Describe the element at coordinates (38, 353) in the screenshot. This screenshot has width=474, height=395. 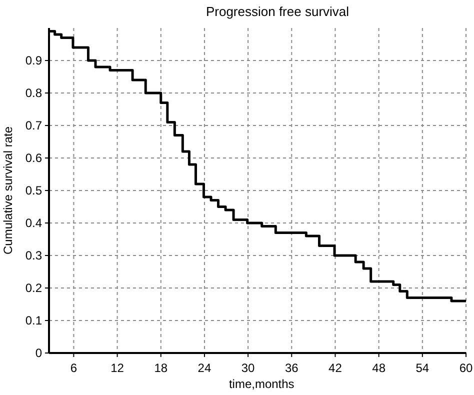
I see `y-tick-label: 0` at that location.